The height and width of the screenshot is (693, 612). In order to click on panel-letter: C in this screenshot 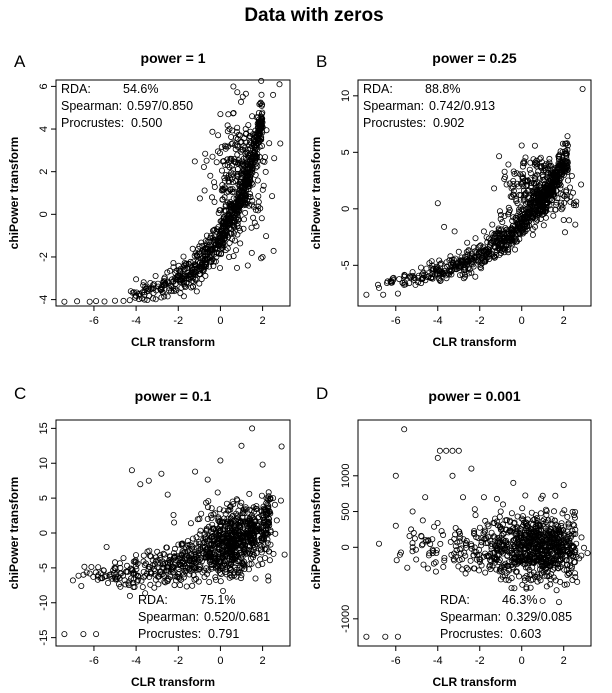, I will do `click(20, 393)`.